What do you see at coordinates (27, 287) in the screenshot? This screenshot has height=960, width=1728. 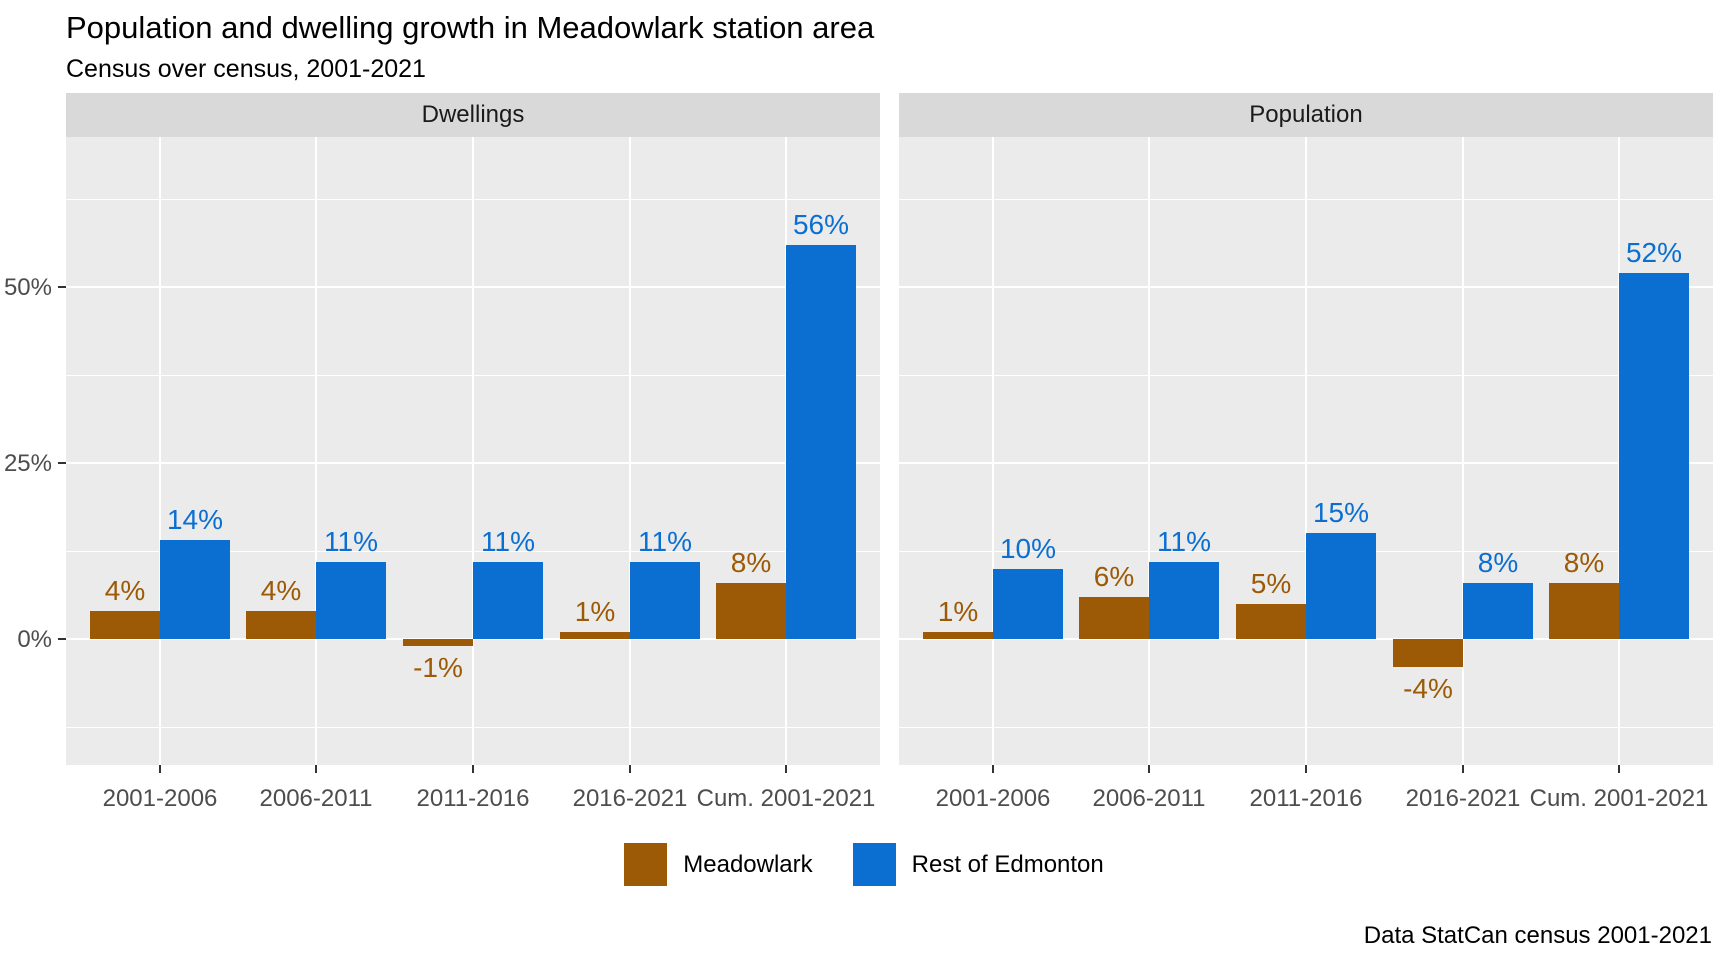 I see `y-tick-label: 50%` at bounding box center [27, 287].